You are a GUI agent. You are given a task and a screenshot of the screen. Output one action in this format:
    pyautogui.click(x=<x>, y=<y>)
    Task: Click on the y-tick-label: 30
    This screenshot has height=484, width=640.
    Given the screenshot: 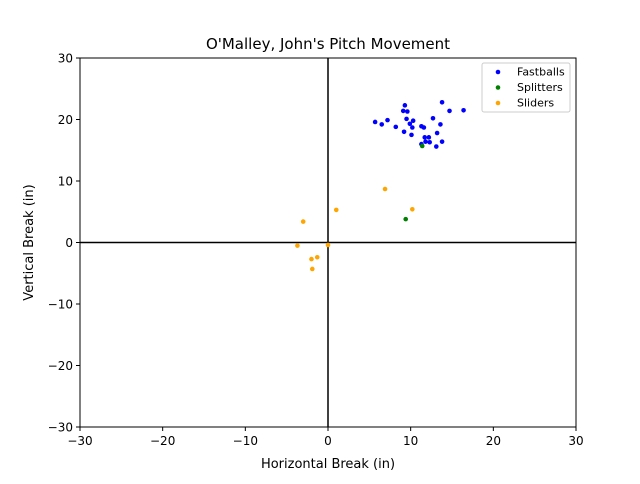 What is the action you would take?
    pyautogui.click(x=65, y=59)
    